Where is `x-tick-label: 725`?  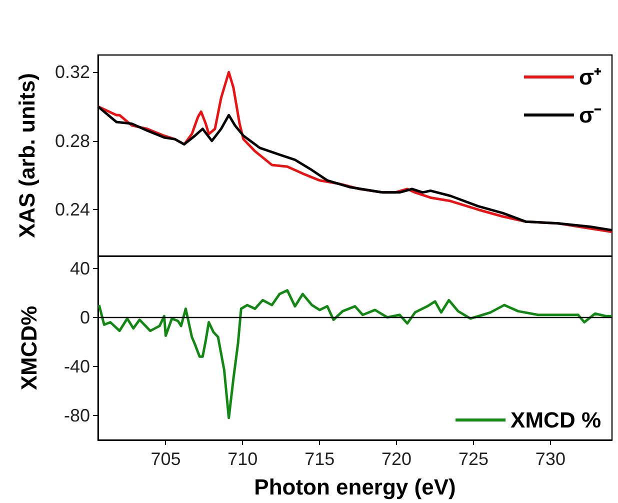
x-tick-label: 725 is located at coordinates (473, 459).